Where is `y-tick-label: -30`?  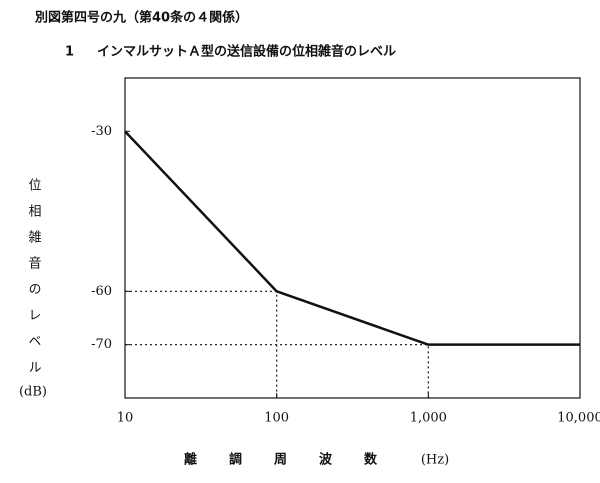
y-tick-label: -30 is located at coordinates (101, 131).